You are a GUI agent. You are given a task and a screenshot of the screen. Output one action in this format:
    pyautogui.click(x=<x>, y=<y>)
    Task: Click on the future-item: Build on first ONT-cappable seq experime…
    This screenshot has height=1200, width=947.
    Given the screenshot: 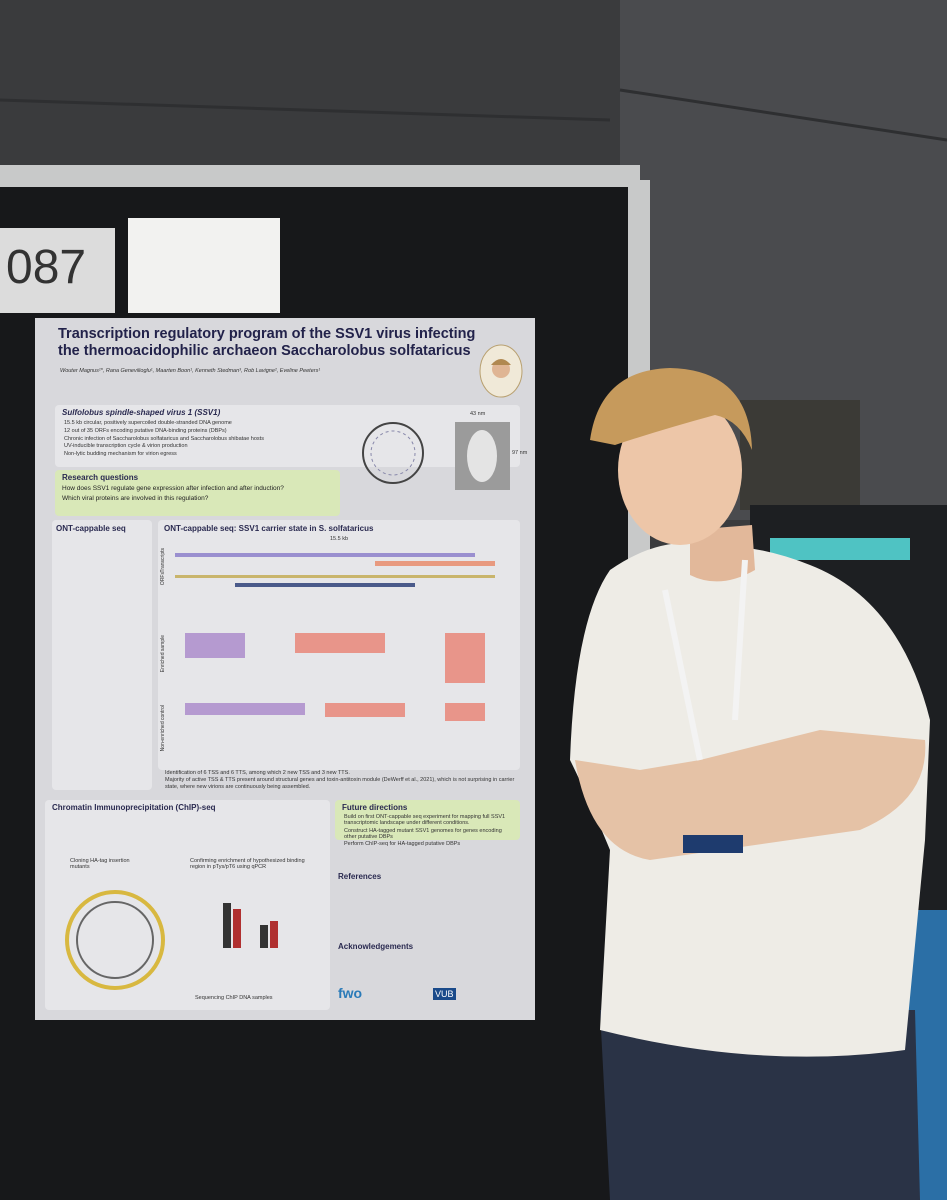 What is the action you would take?
    pyautogui.click(x=425, y=820)
    